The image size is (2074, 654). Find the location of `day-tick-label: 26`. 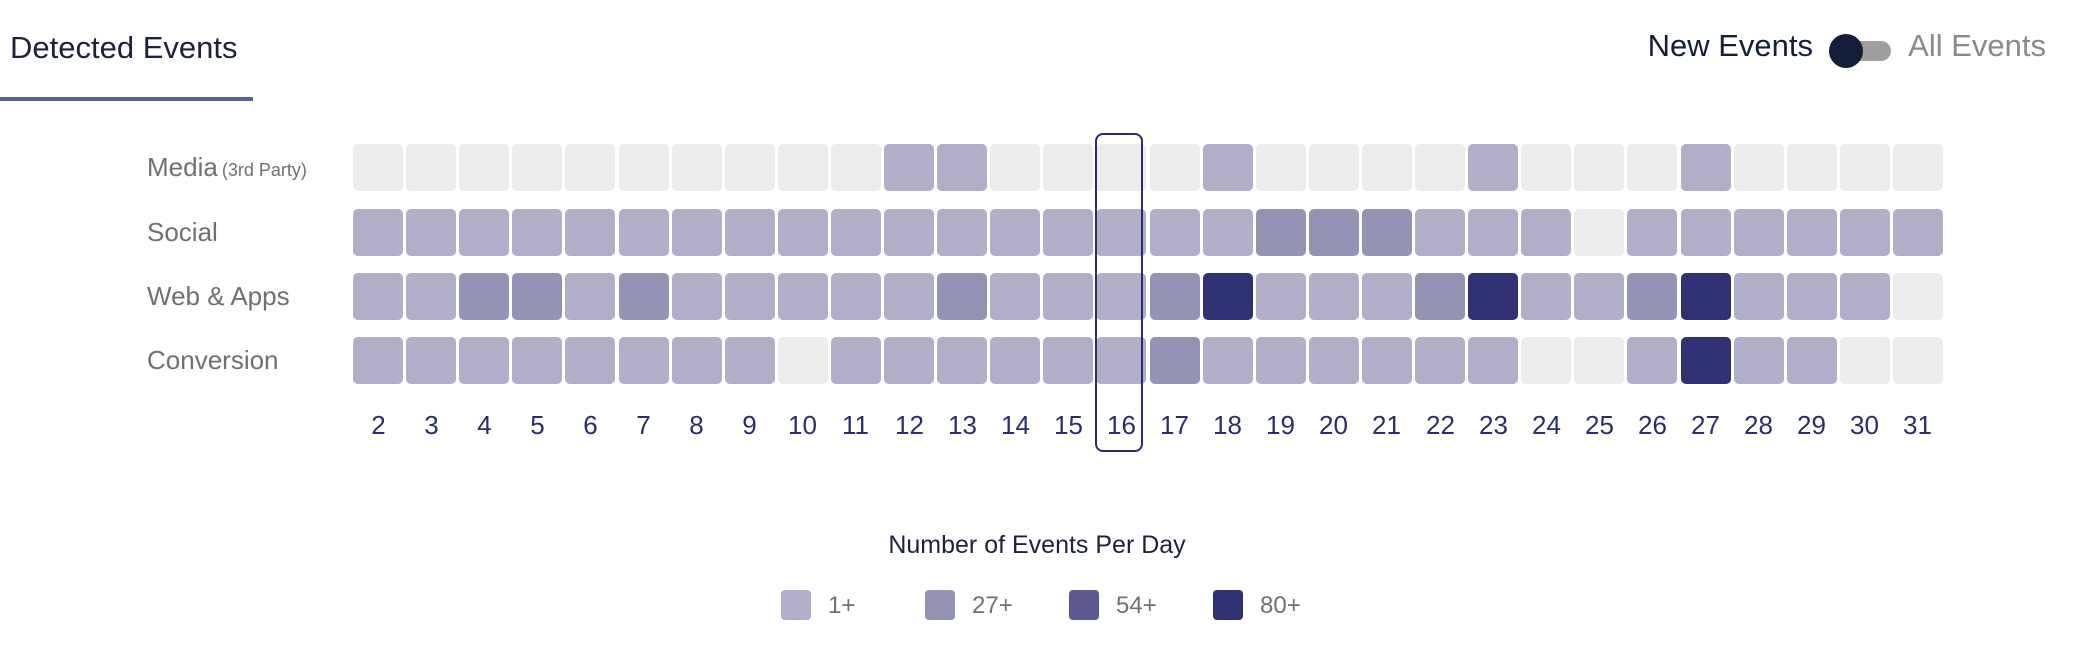

day-tick-label: 26 is located at coordinates (1652, 425).